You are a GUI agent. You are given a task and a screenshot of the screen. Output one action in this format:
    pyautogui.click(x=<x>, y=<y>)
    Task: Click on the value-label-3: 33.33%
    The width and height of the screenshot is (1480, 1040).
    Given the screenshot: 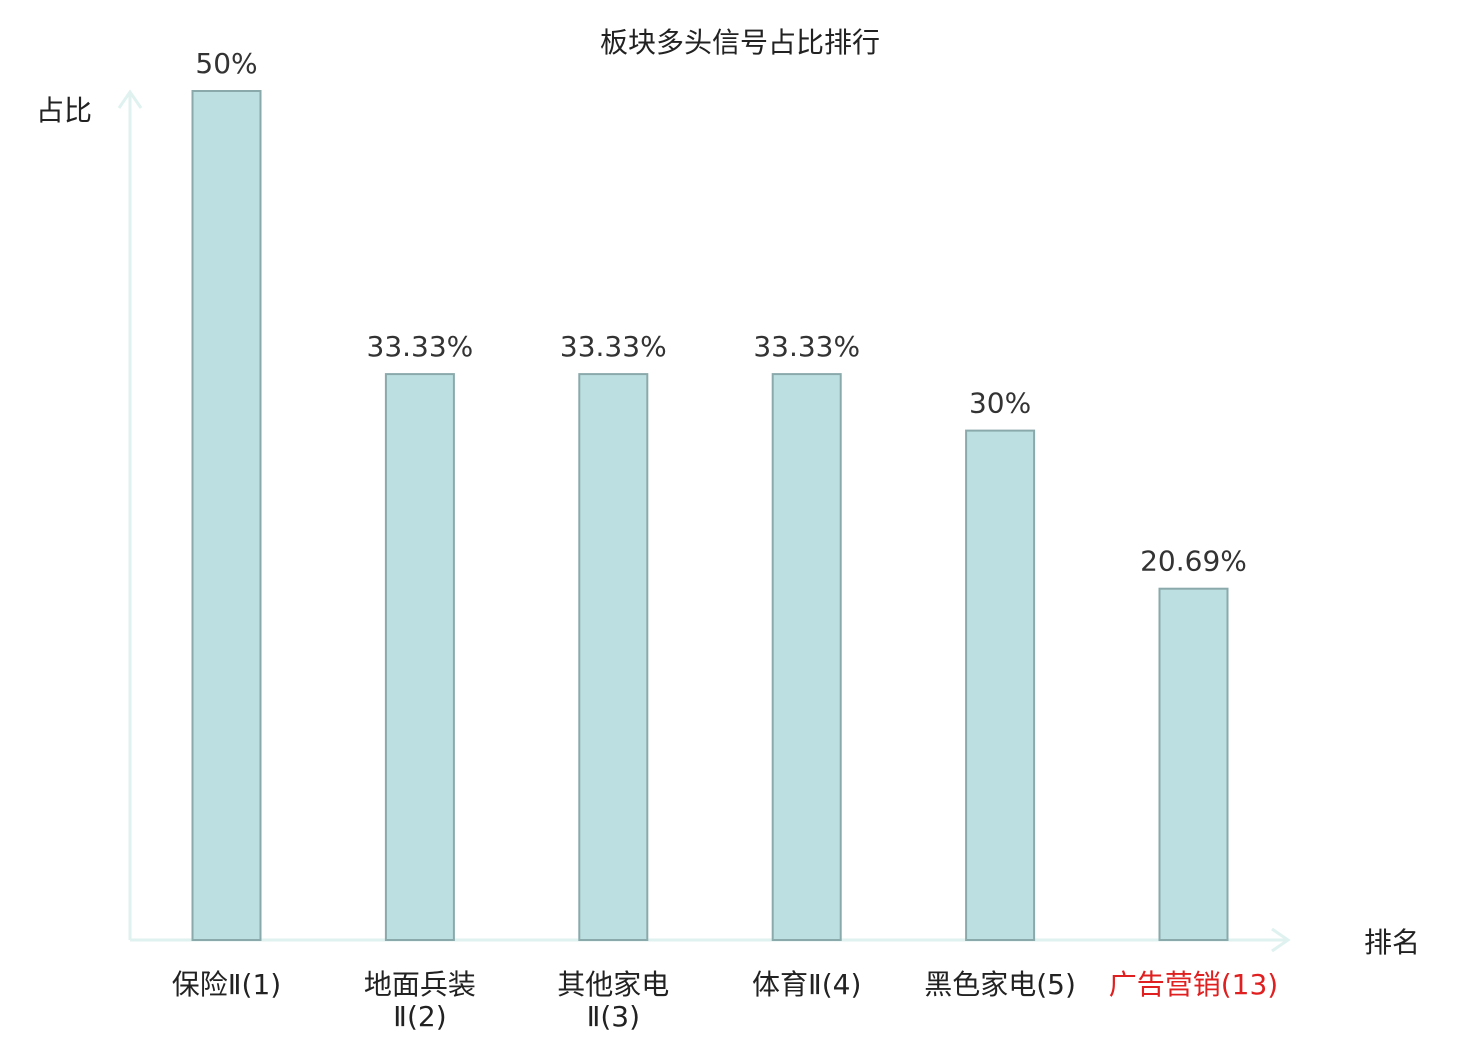 What is the action you would take?
    pyautogui.click(x=613, y=346)
    